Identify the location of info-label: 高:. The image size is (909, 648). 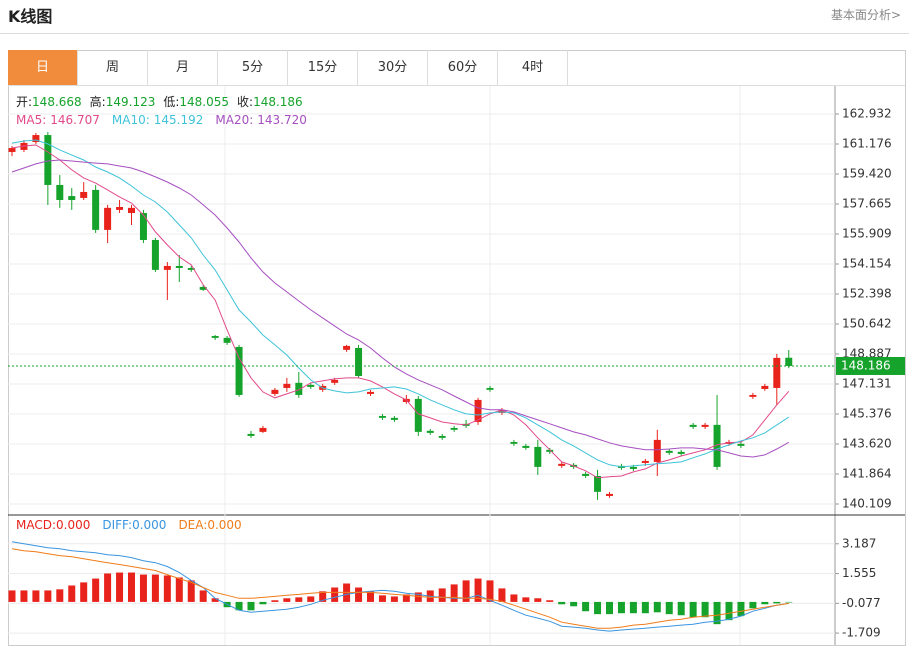
(98, 101).